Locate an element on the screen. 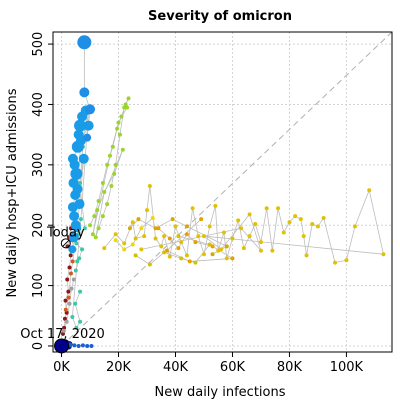 This screenshot has width=400, height=400. annotations: Today Oct 17, 2020 is located at coordinates (62, 289).